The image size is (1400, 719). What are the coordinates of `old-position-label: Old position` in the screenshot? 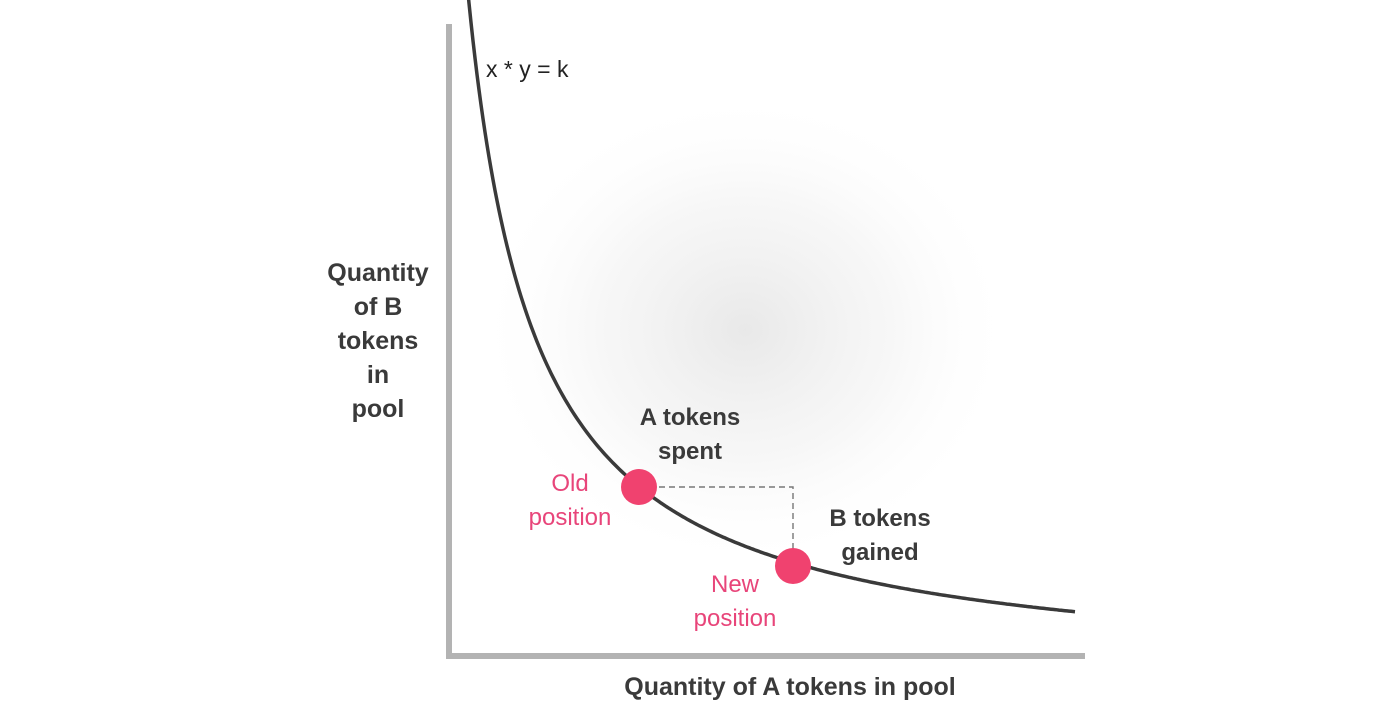 It's located at (570, 500).